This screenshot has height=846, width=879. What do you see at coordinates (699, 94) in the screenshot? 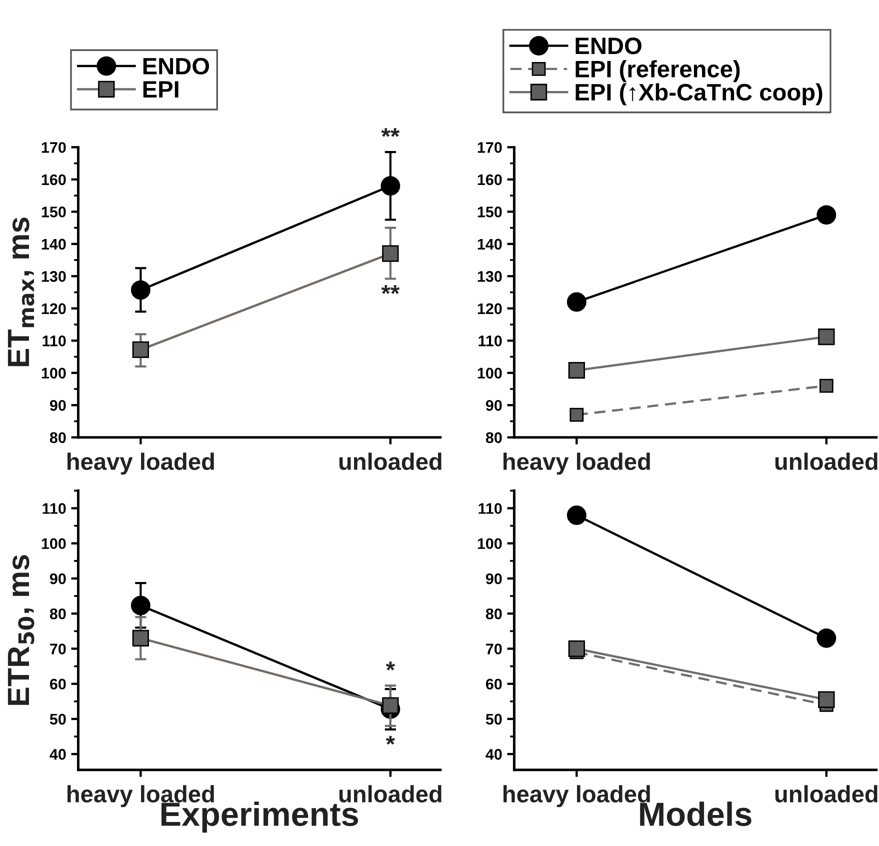
I see `legend-label: EPI (↑Xb-CaTnC coop)` at bounding box center [699, 94].